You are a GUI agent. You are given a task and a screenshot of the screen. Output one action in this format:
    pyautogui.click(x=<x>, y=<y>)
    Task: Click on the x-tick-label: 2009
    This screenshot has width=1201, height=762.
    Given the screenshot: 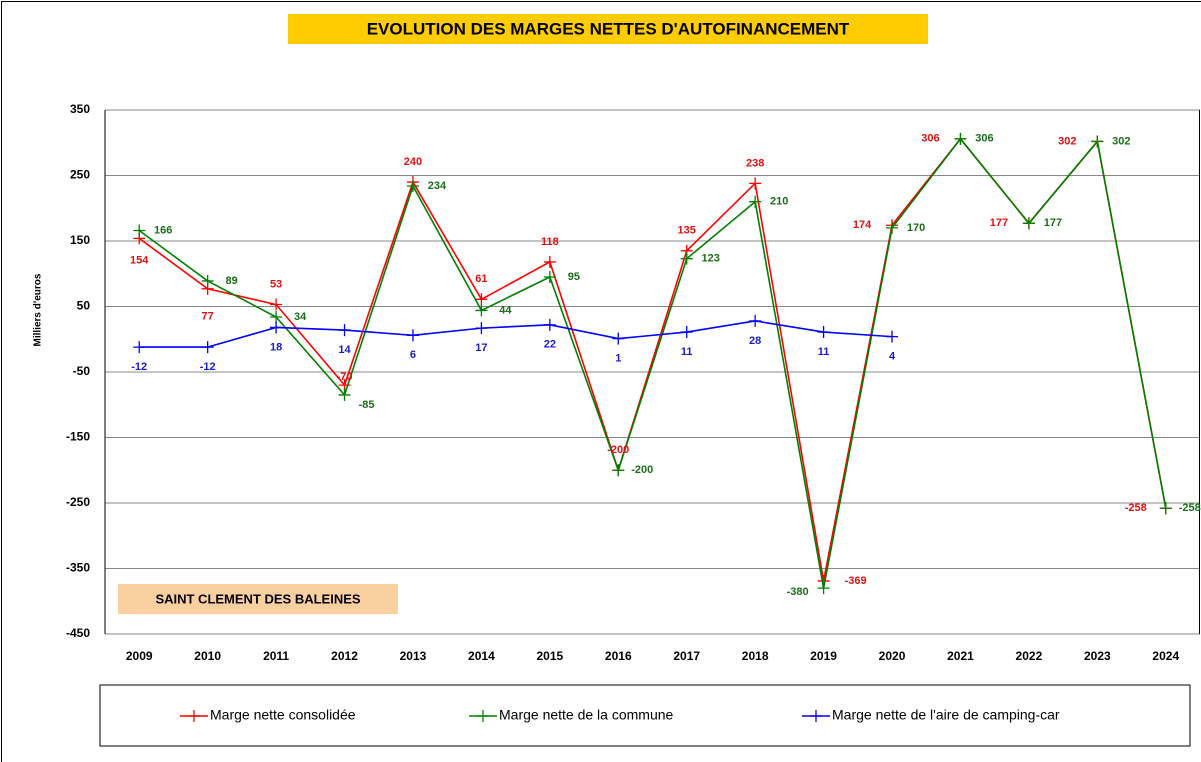 What is the action you would take?
    pyautogui.click(x=139, y=656)
    